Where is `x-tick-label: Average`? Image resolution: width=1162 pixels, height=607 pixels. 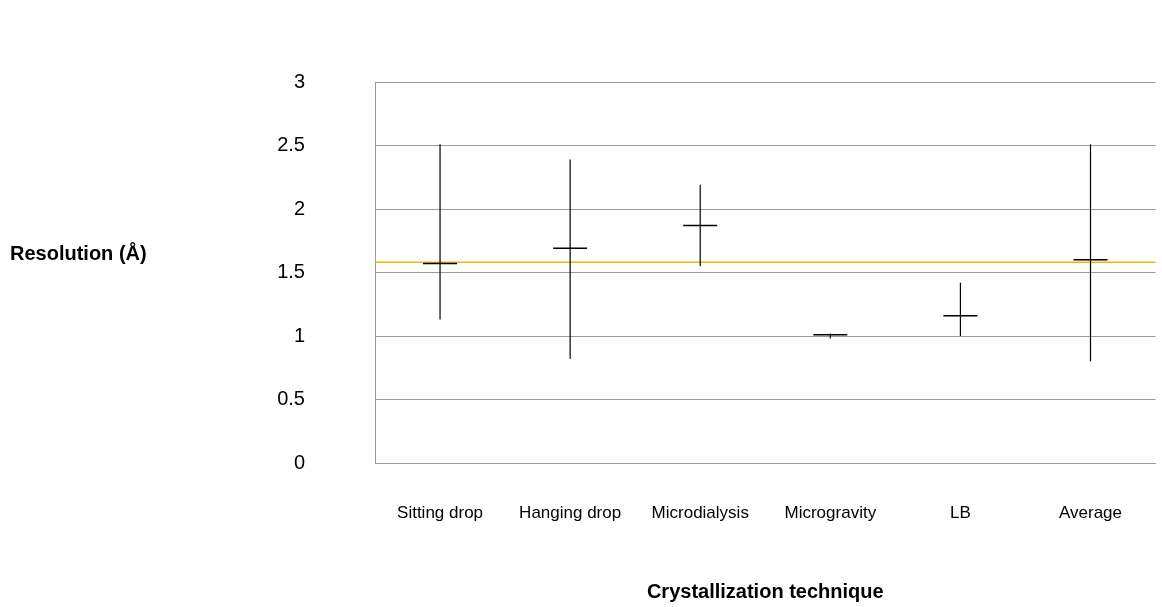 x-tick-label: Average is located at coordinates (1090, 512).